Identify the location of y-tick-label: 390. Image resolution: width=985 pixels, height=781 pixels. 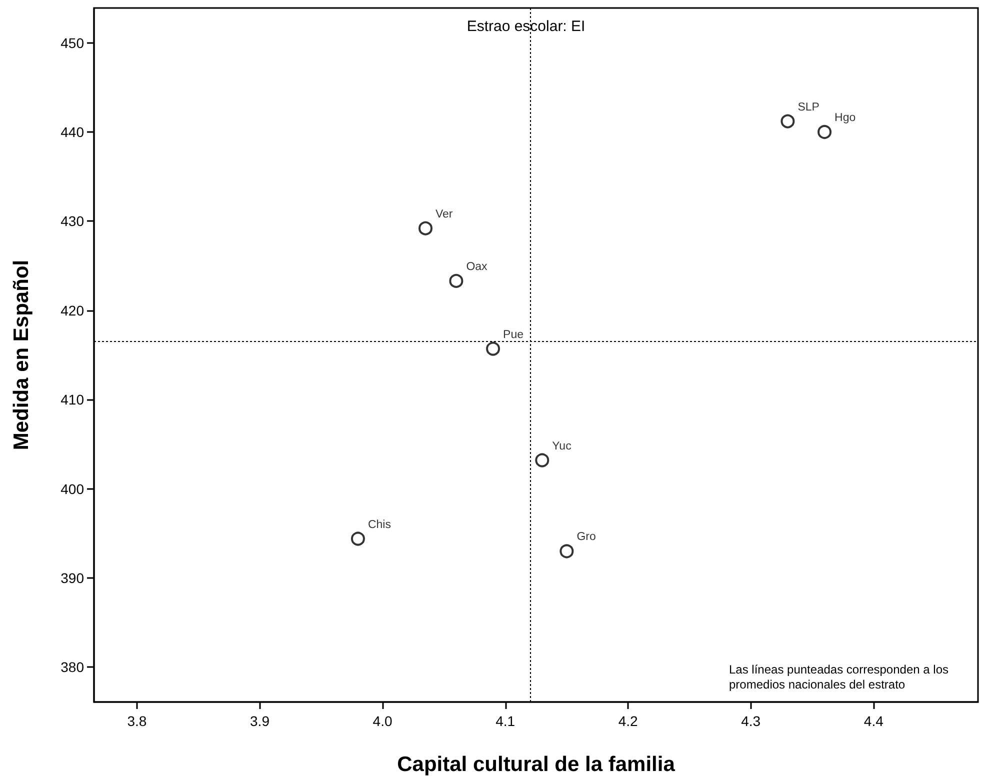
(72, 578).